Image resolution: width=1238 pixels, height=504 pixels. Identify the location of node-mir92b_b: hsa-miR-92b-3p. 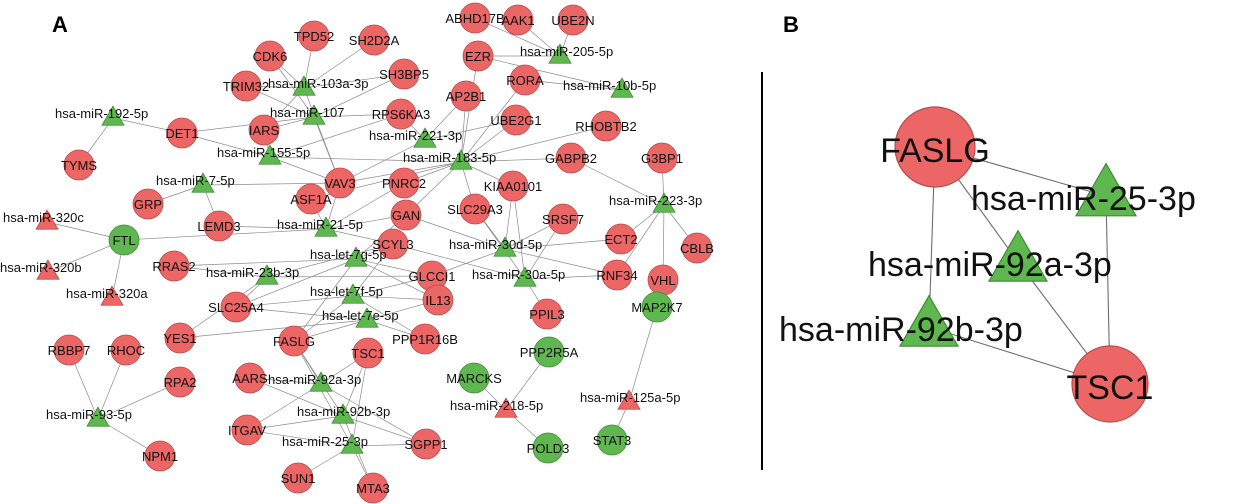
(901, 321).